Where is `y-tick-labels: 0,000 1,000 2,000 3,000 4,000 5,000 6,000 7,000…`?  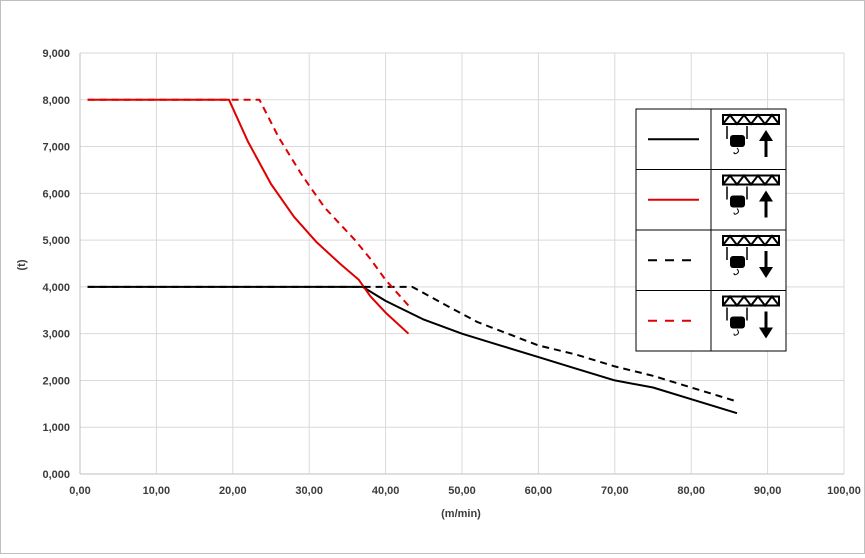 y-tick-labels: 0,000 1,000 2,000 3,000 4,000 5,000 6,000 7,000… is located at coordinates (56, 264).